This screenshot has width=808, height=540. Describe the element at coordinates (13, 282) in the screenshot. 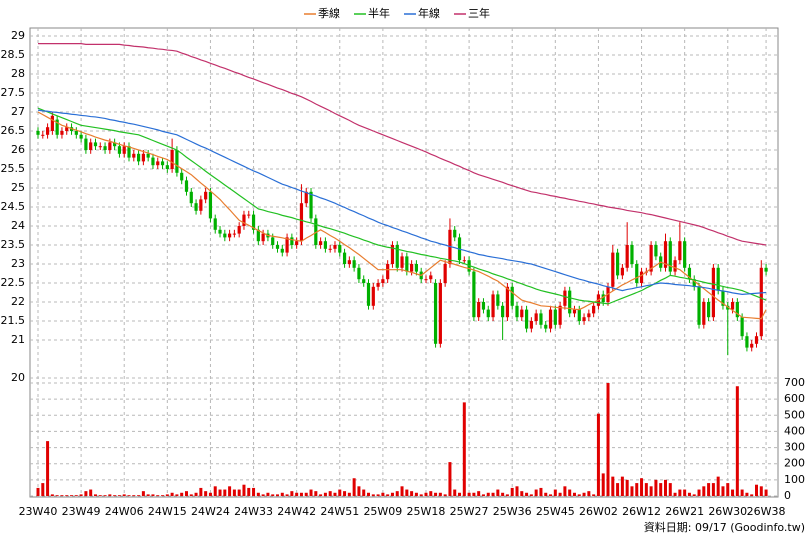

I see `y-tick-label: 22.5` at that location.